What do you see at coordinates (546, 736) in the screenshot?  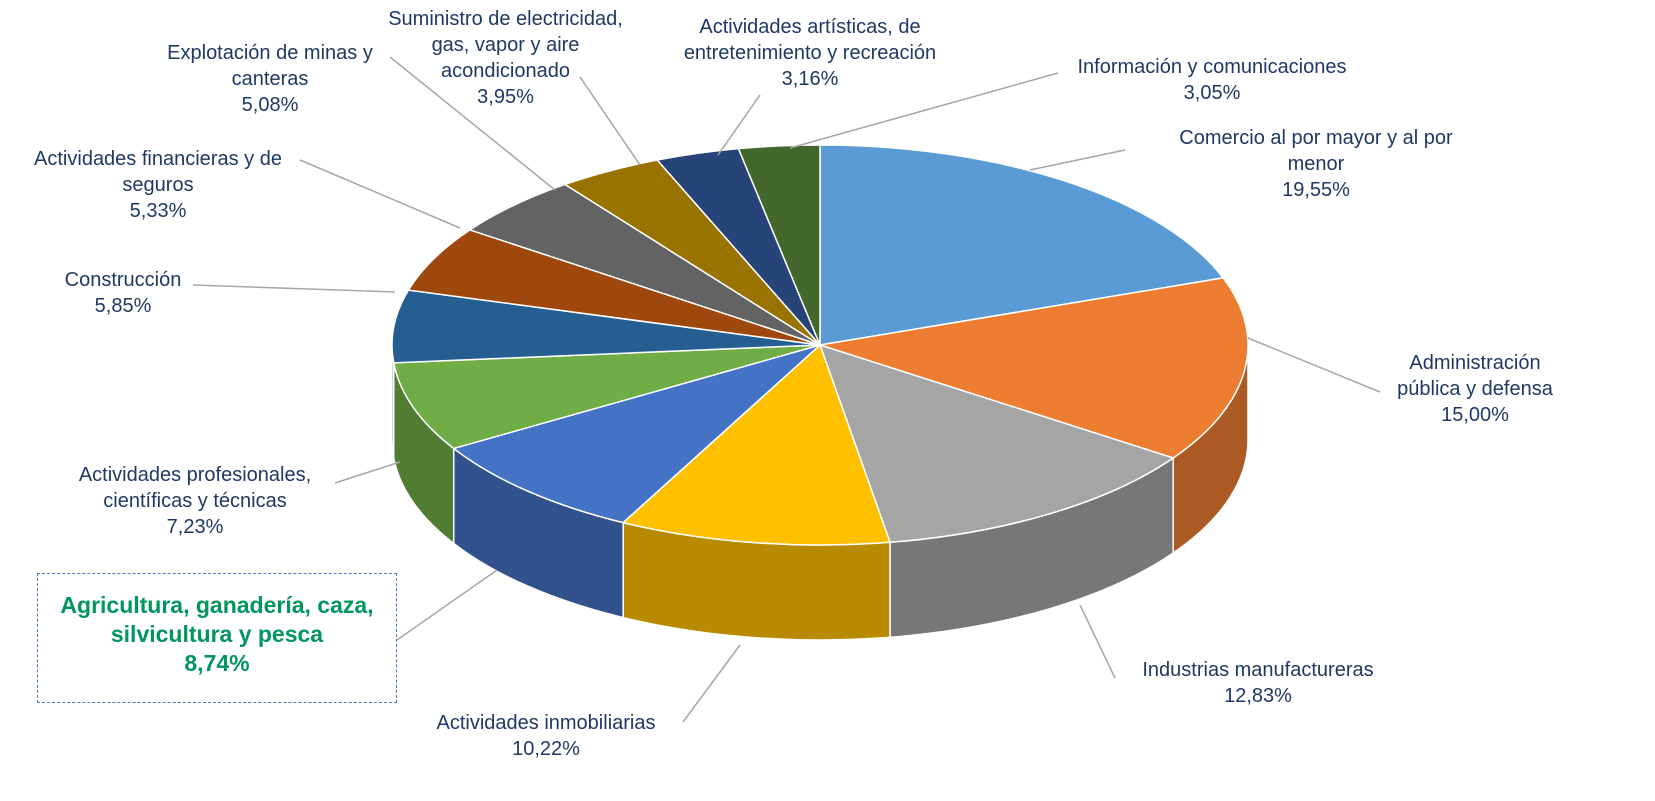 I see `data-label: Actividades inmobiliarias 10,22%` at bounding box center [546, 736].